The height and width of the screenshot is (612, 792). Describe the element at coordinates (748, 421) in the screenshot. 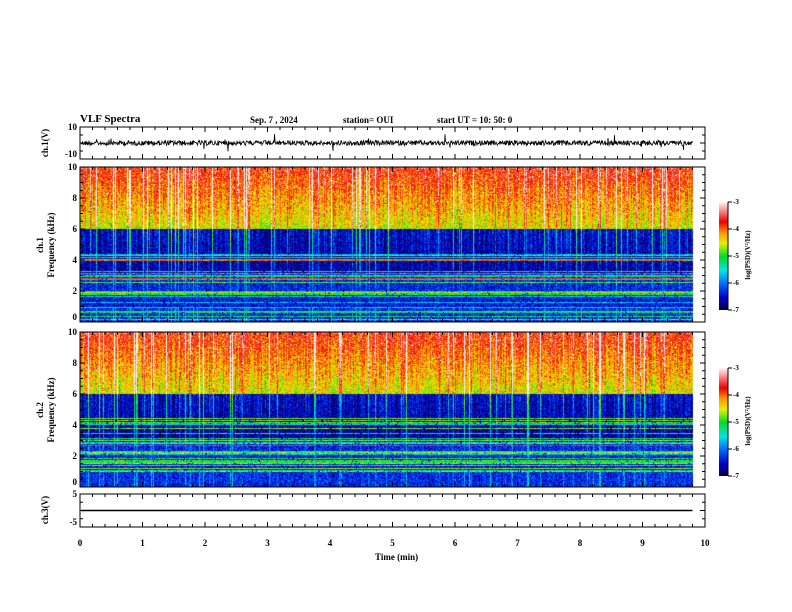

I see `ch2-colorbar-label: log(PSD)(V²/Hz)` at that location.